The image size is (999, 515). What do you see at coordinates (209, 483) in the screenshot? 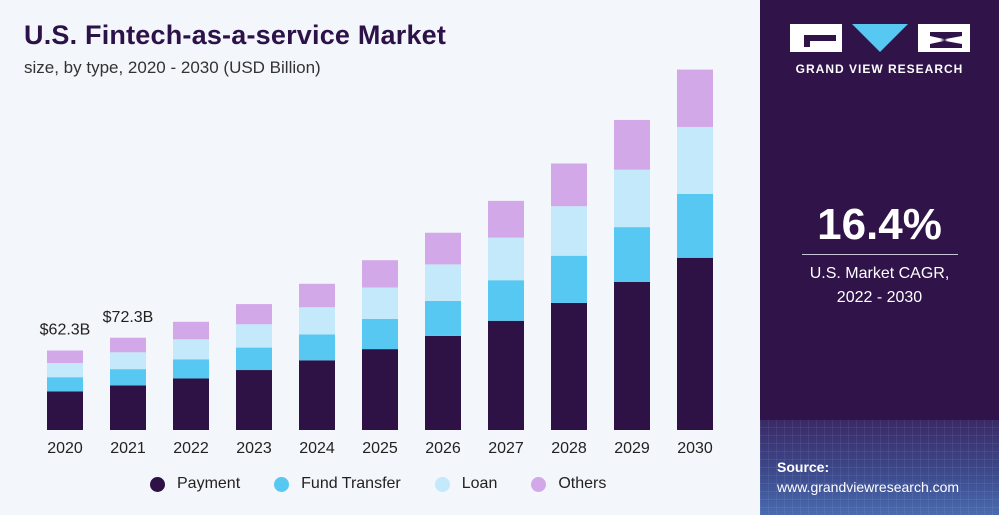
I see `legend-label-payment: Payment` at bounding box center [209, 483].